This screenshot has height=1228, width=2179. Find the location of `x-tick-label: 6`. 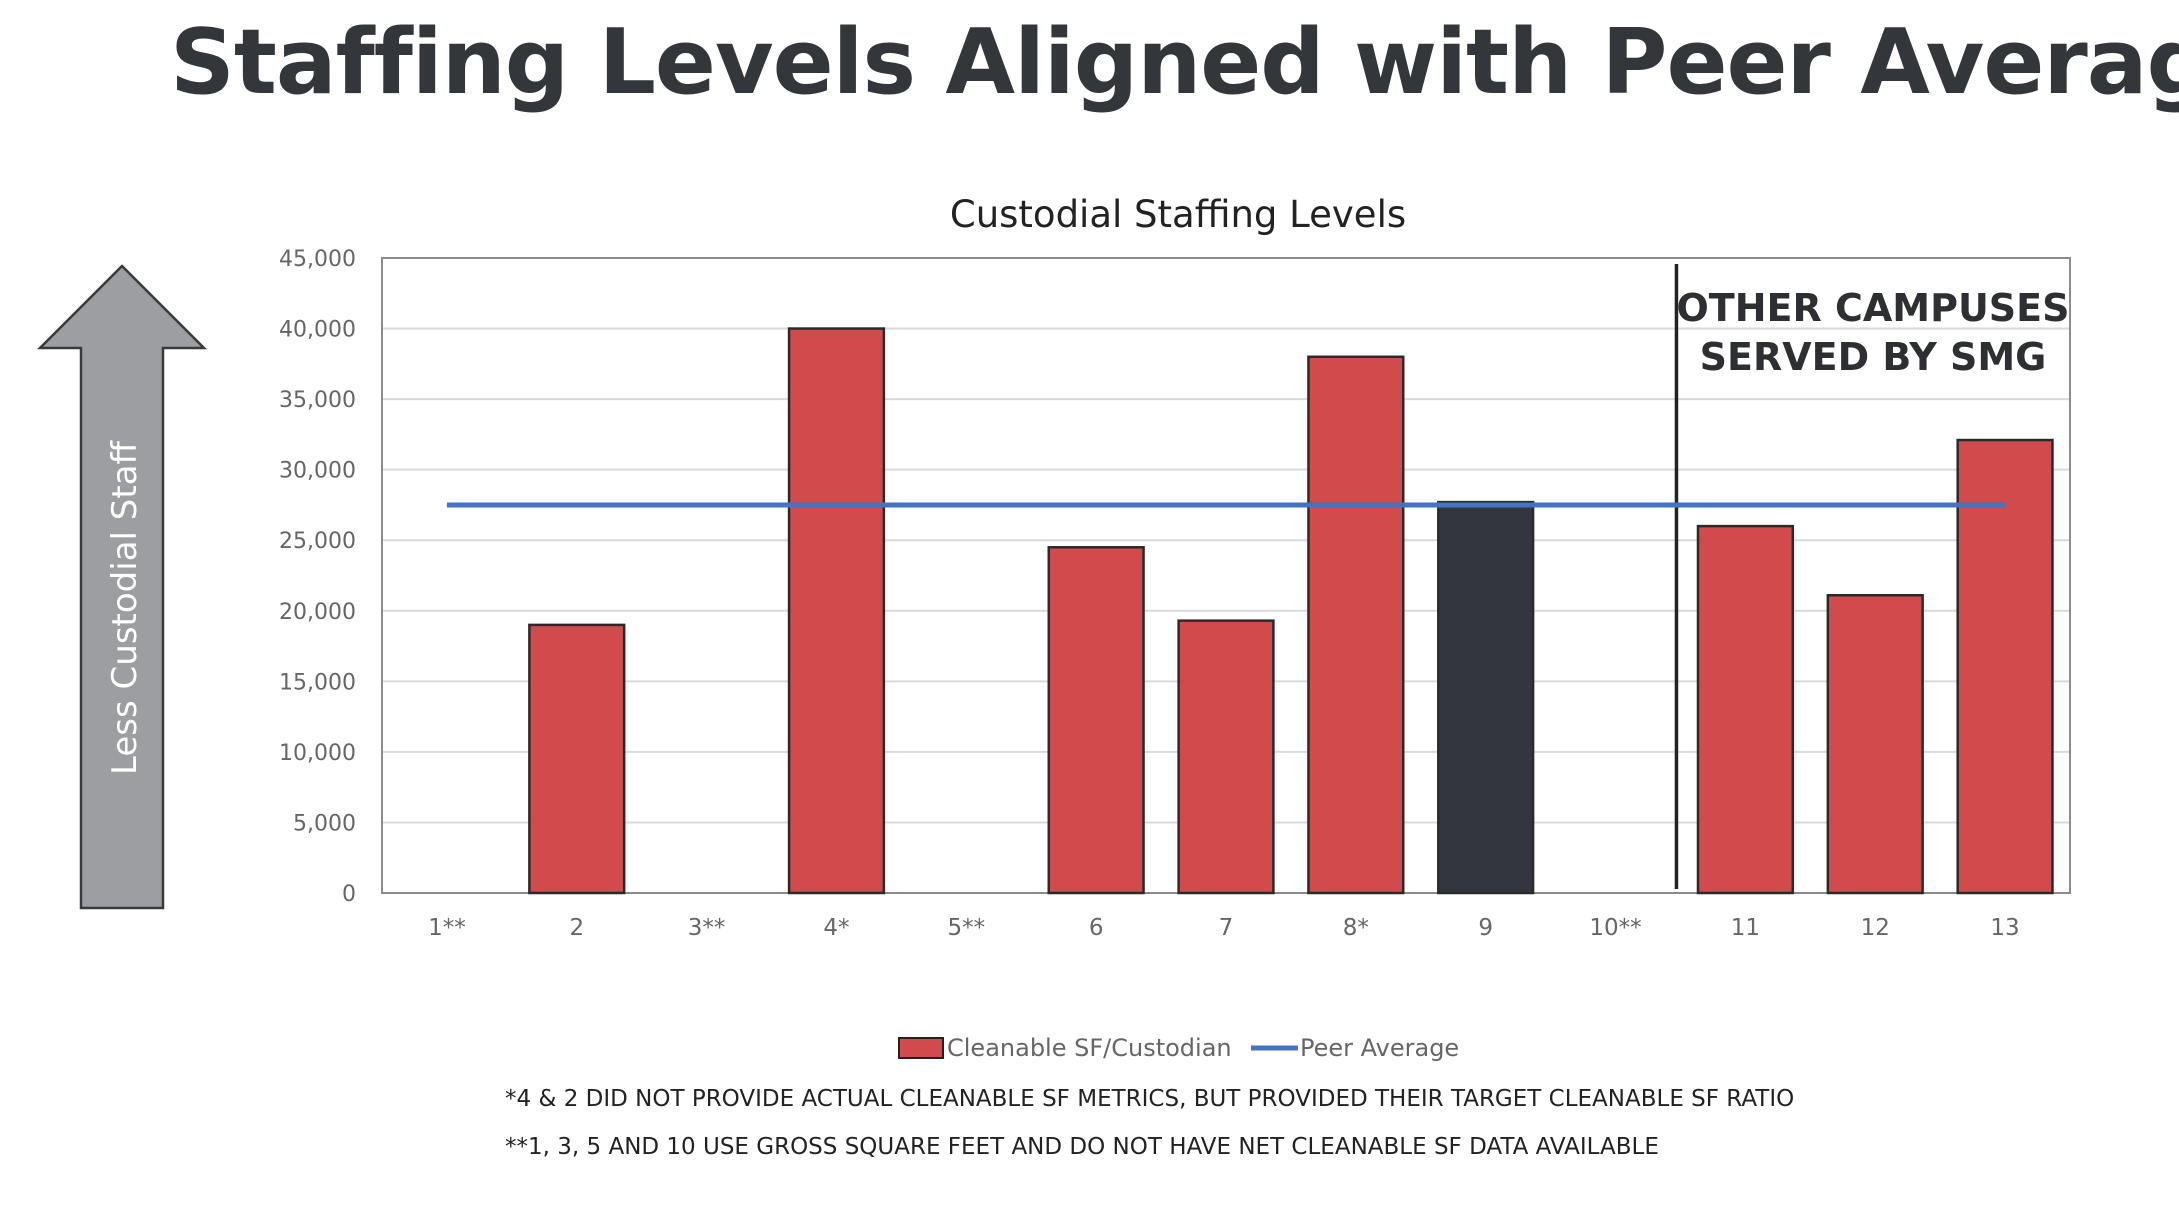

x-tick-label: 6 is located at coordinates (1096, 928).